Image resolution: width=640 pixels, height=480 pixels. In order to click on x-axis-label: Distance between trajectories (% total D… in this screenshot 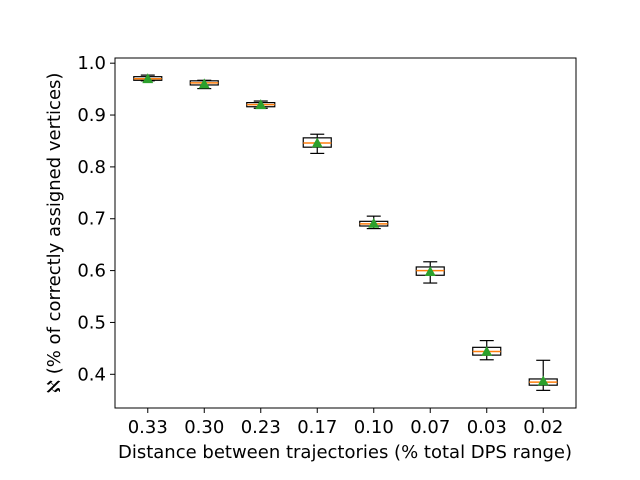, I will do `click(345, 452)`.